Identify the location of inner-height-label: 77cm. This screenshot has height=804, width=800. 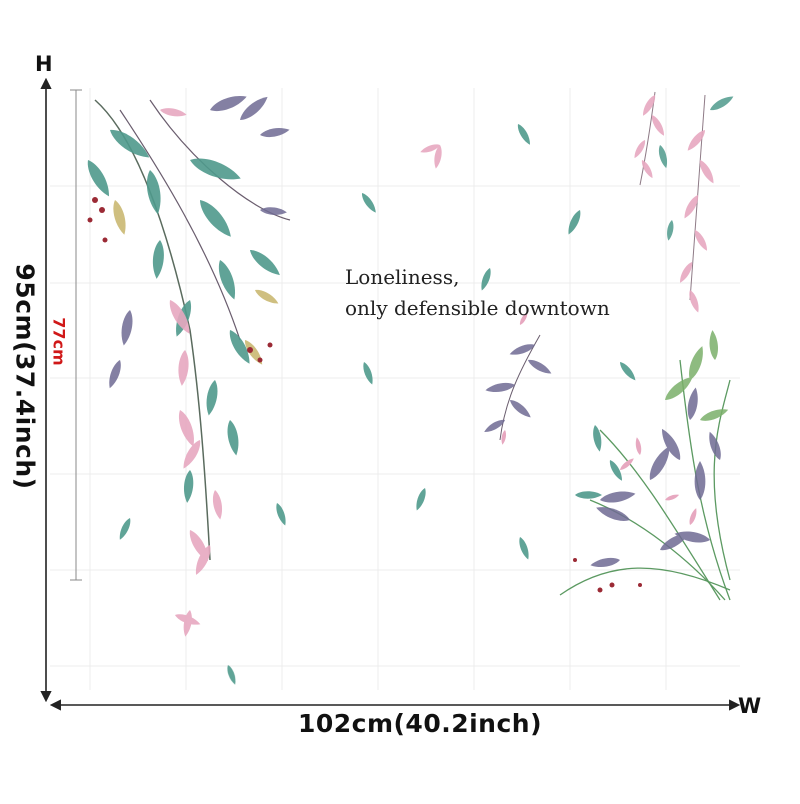
(59, 341).